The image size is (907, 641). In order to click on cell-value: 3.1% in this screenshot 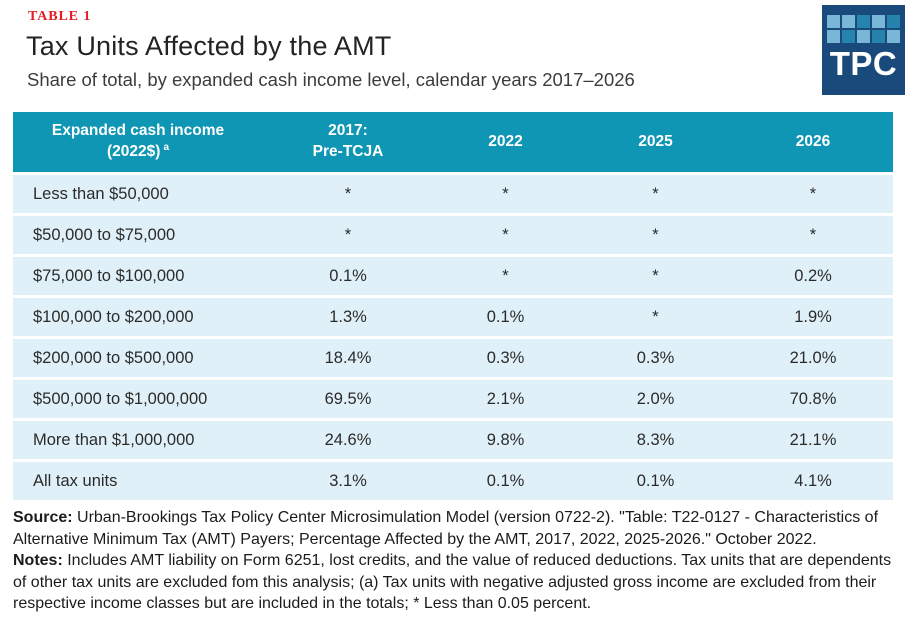, I will do `click(348, 480)`.